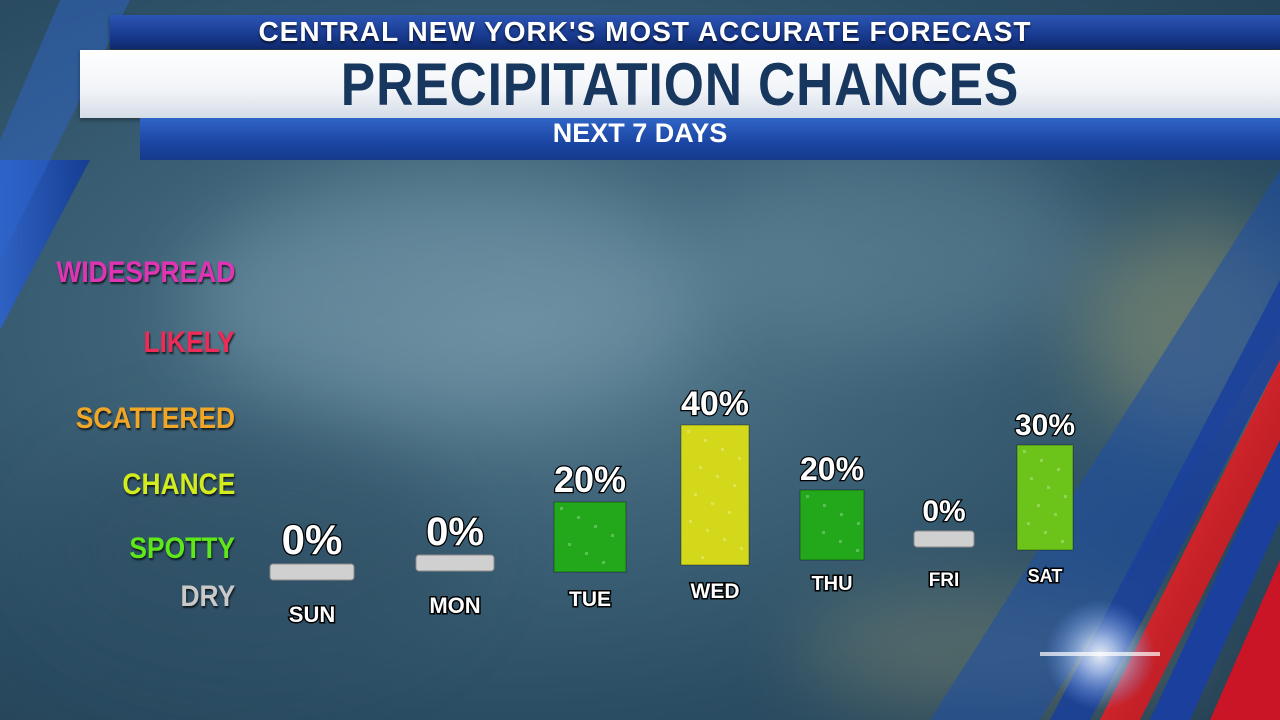 The height and width of the screenshot is (720, 1280). I want to click on value-label-mon: 0%, so click(455, 532).